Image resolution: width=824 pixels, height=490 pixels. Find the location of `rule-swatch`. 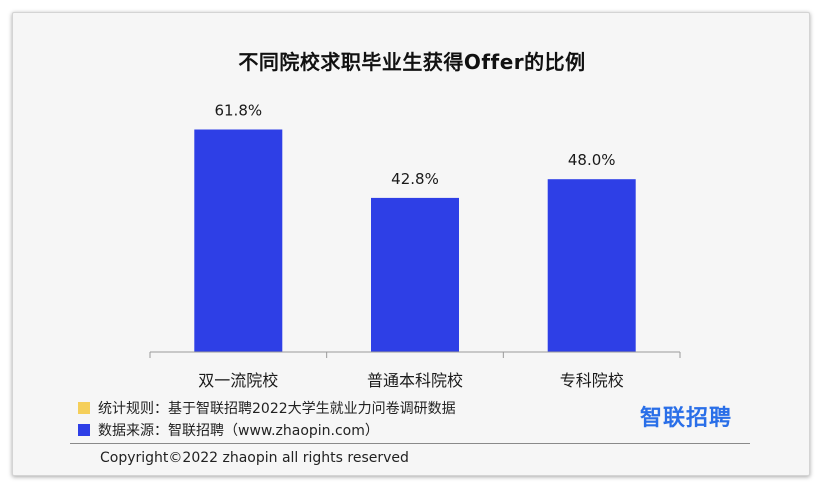

rule-swatch is located at coordinates (84, 408).